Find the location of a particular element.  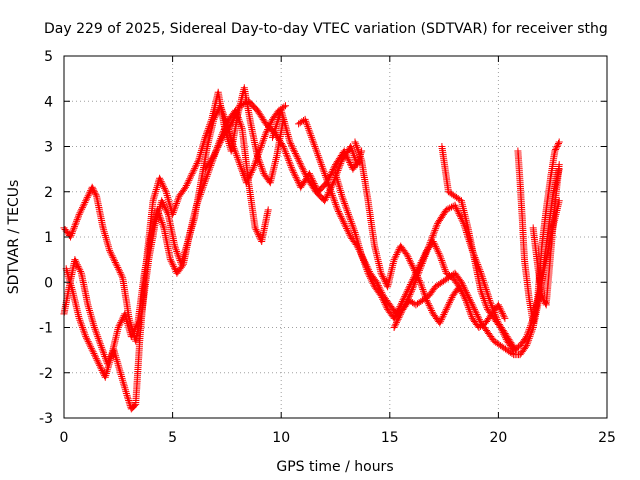

x-axis-label: GPS time / hours is located at coordinates (334, 467).